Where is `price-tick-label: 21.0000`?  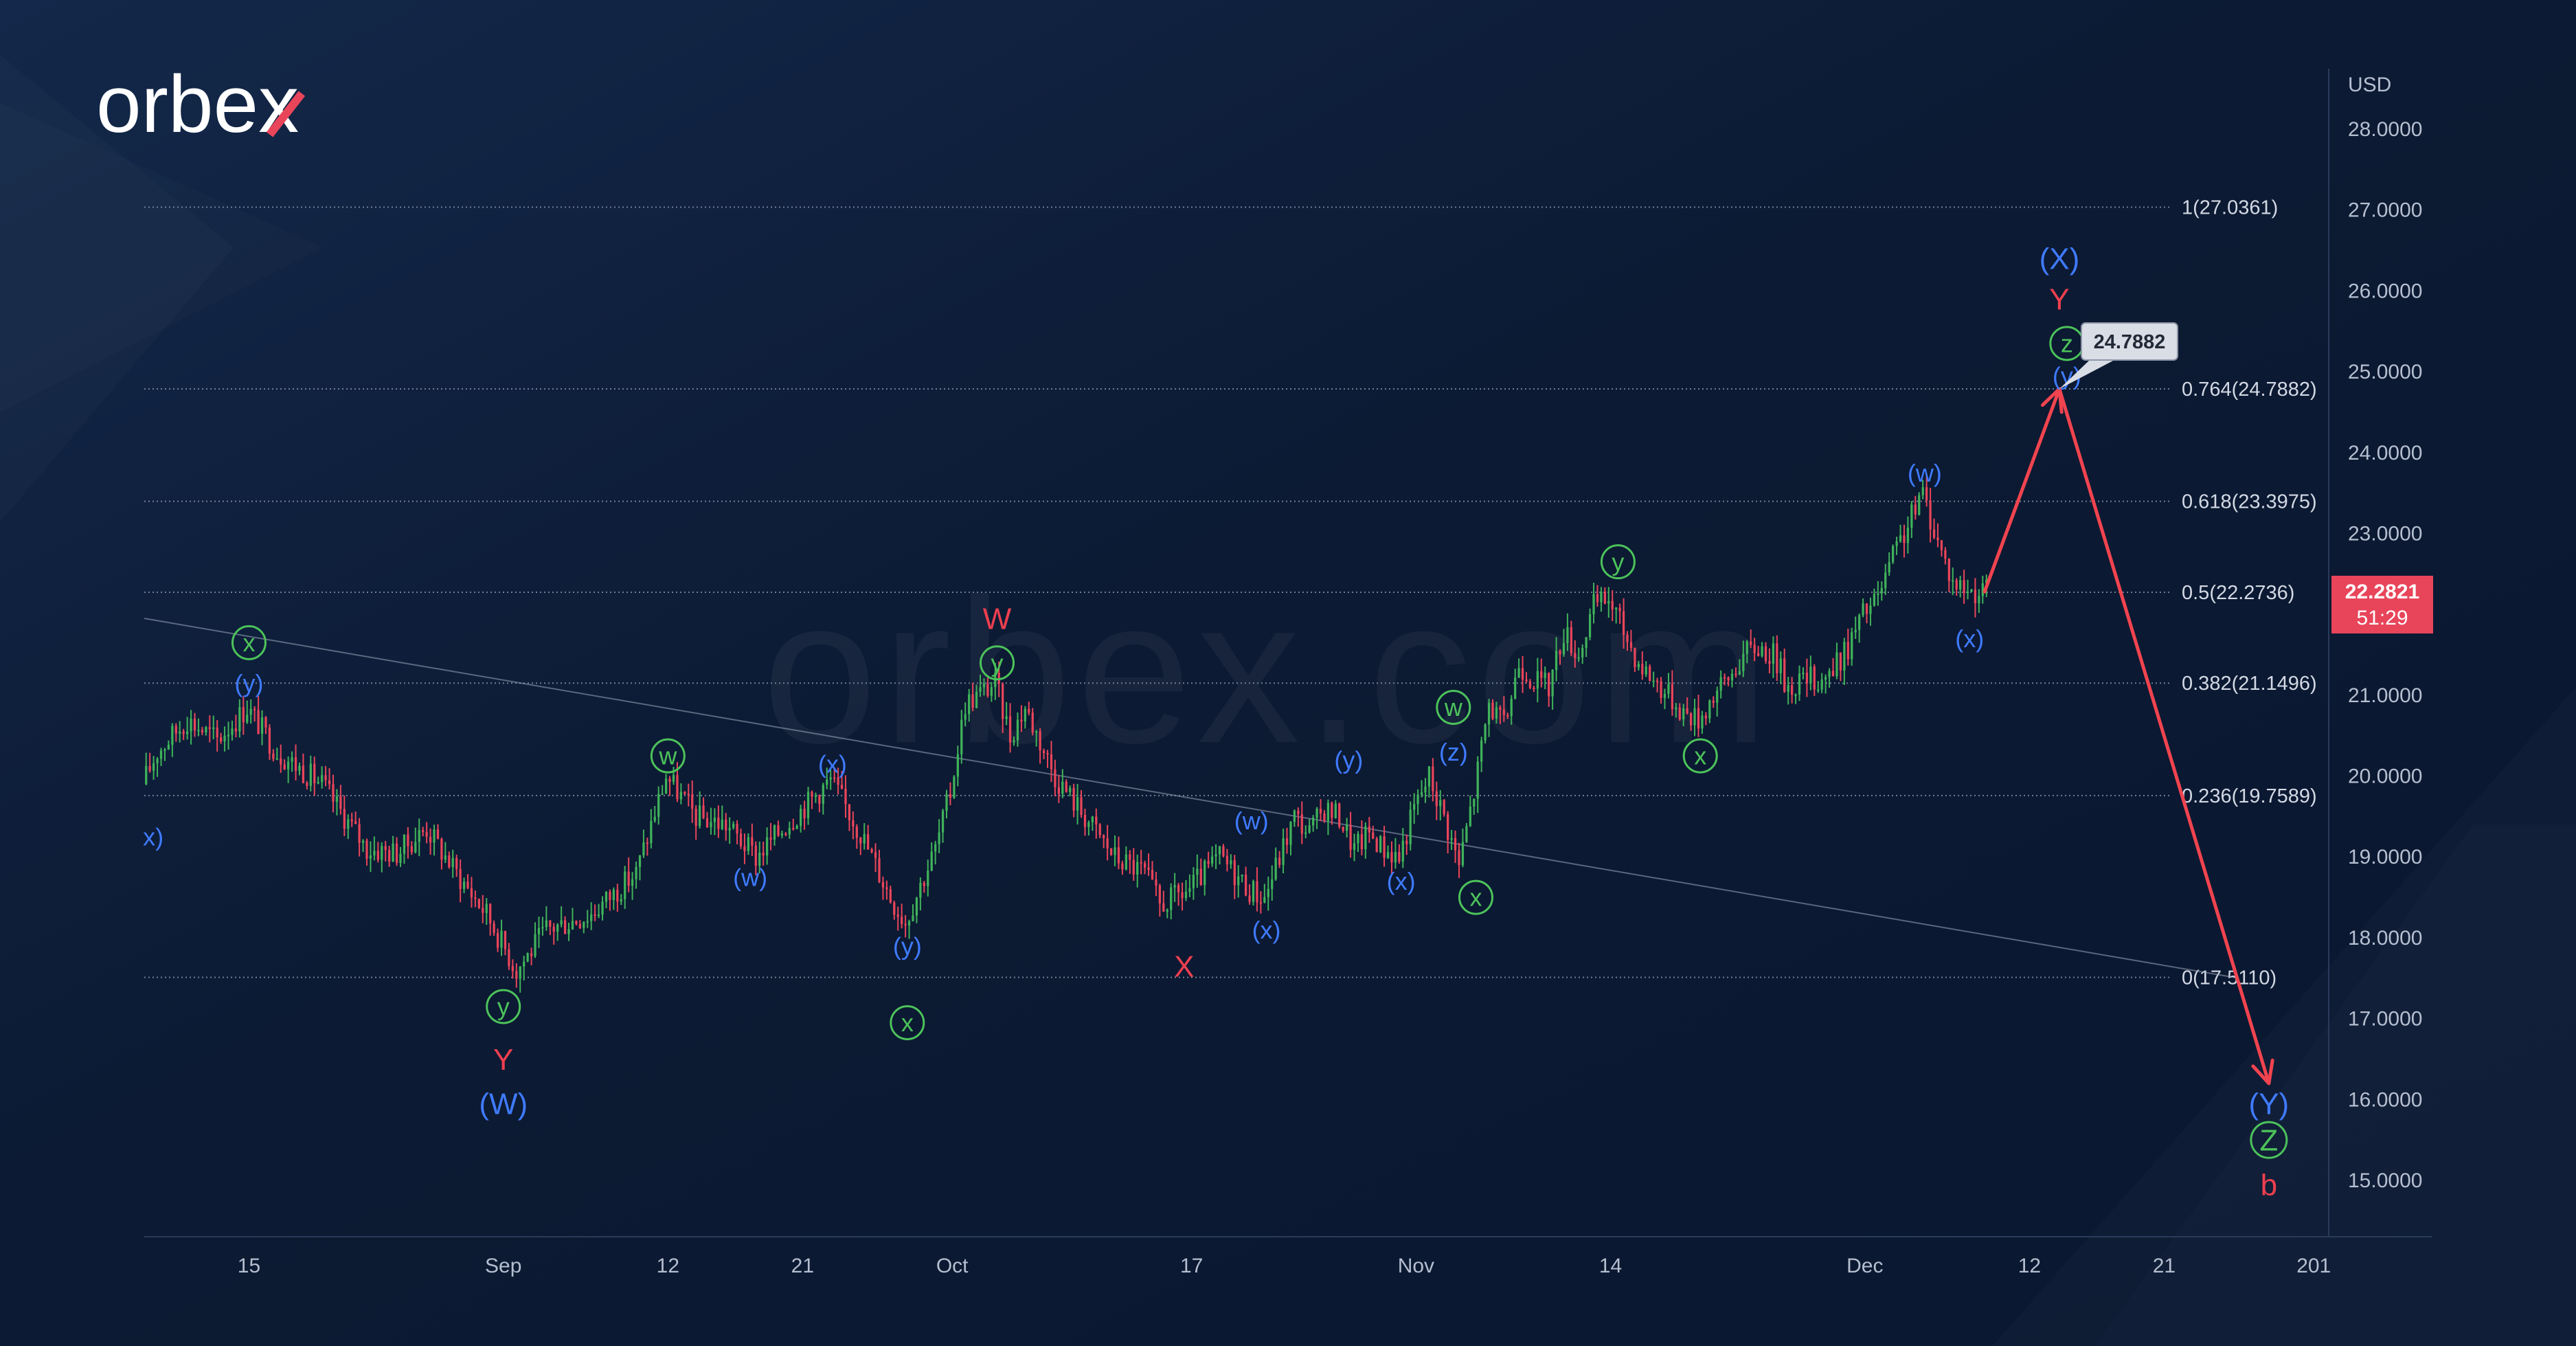
price-tick-label: 21.0000 is located at coordinates (2385, 695).